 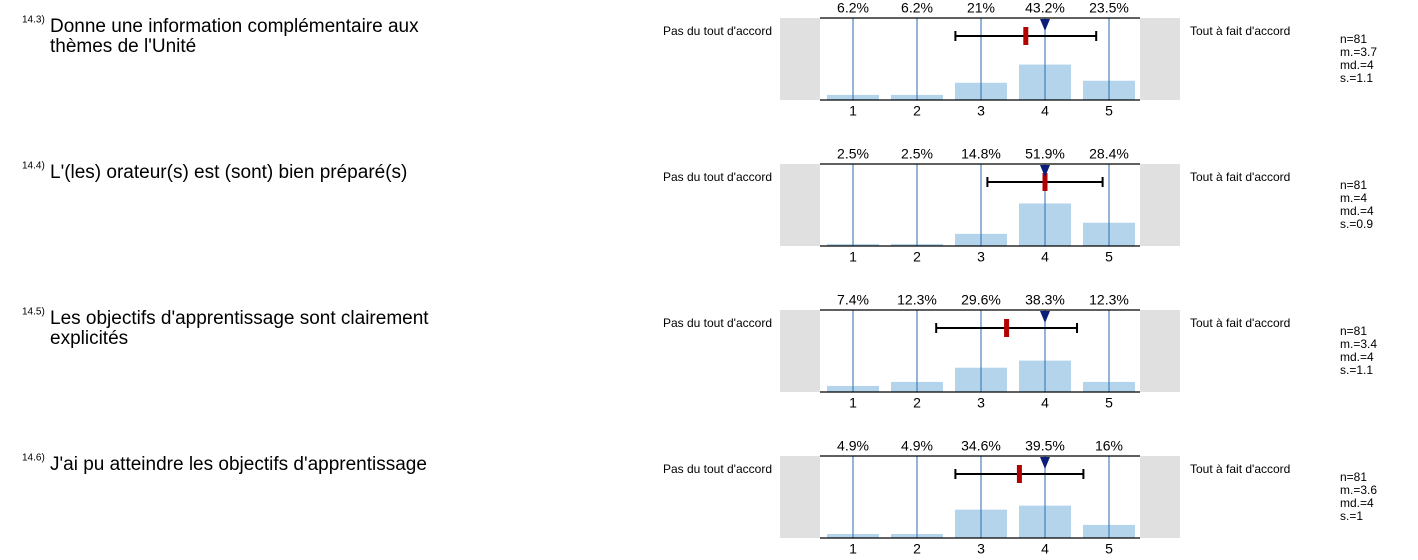 I want to click on question-number: 14.4), so click(x=33, y=166).